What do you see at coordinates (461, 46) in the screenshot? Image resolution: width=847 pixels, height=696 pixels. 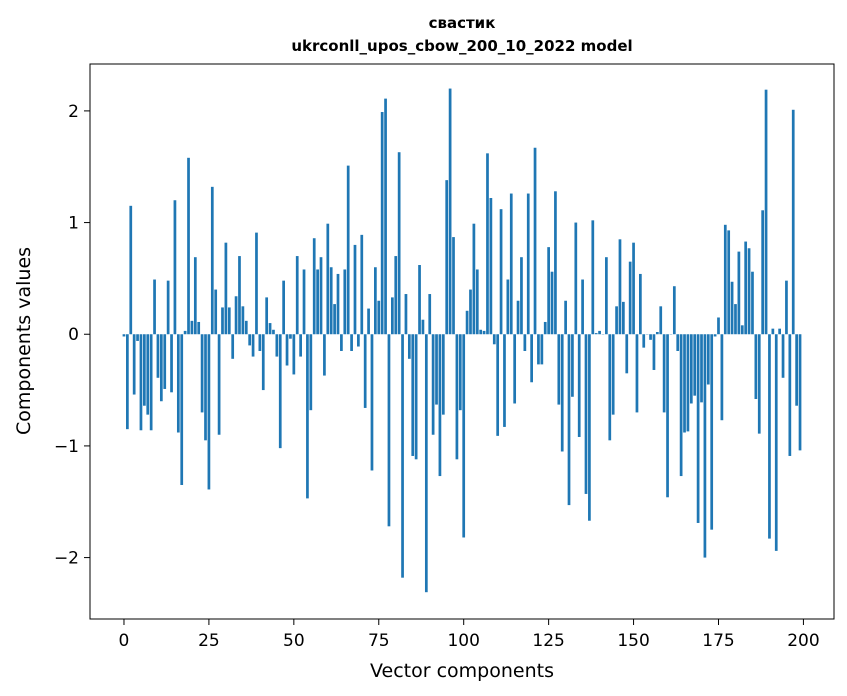 I see `chart-title-line2: ukrconll_upos_cbow_200_10_2022 model` at bounding box center [461, 46].